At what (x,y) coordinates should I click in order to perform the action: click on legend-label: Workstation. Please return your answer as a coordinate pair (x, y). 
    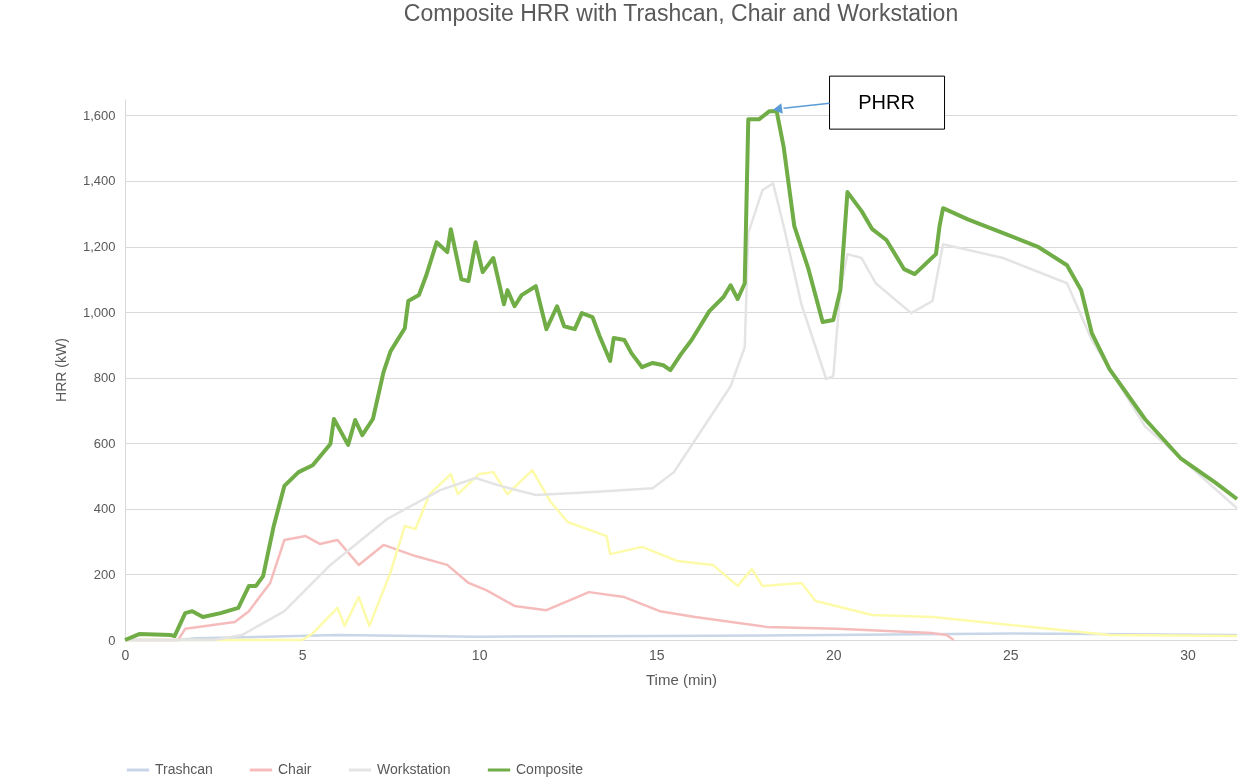
    Looking at the image, I should click on (414, 769).